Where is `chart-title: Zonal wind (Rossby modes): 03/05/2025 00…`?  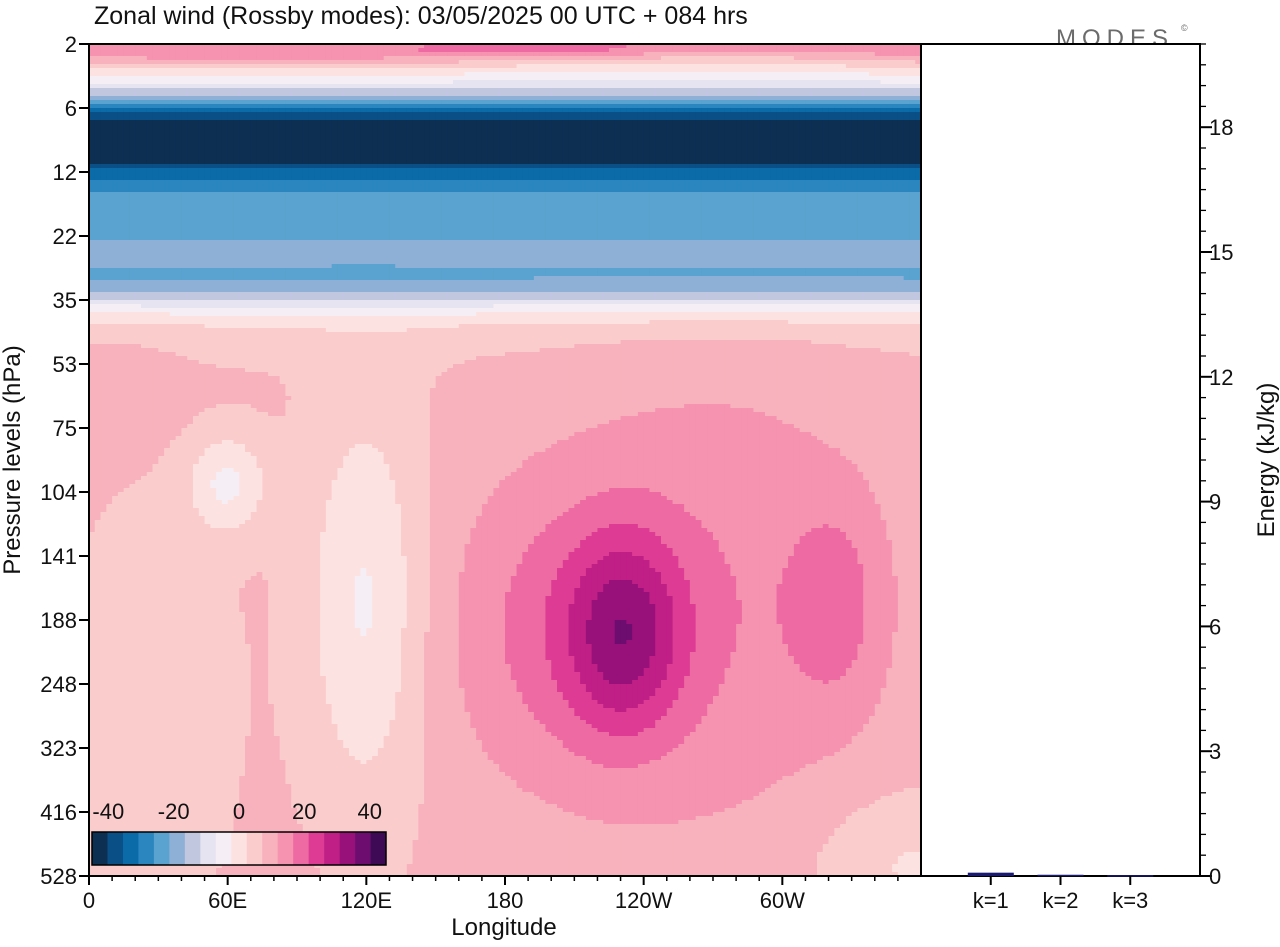
chart-title: Zonal wind (Rossby modes): 03/05/2025 00… is located at coordinates (421, 16).